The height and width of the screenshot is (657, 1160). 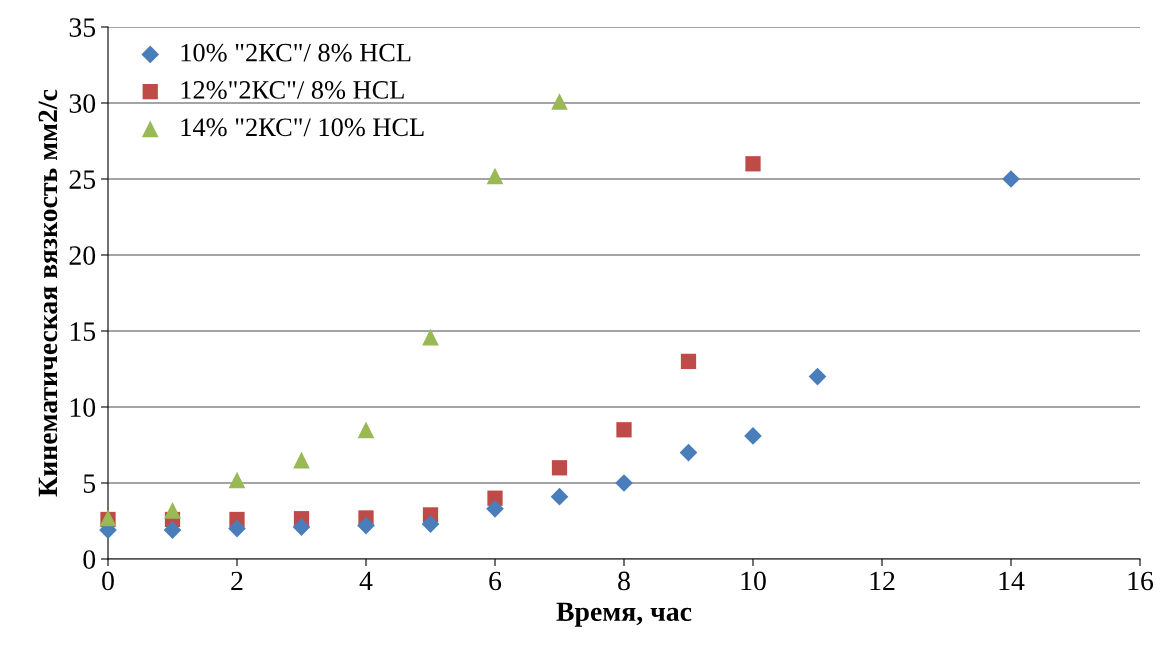 What do you see at coordinates (296, 52) in the screenshot?
I see `legend-label: 10% "2КС"/ 8% HCL` at bounding box center [296, 52].